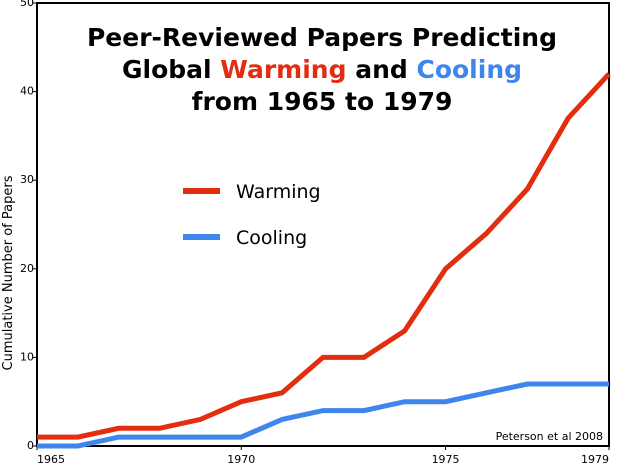  I want to click on title-line-3: from 1965 to 1979, so click(322, 101).